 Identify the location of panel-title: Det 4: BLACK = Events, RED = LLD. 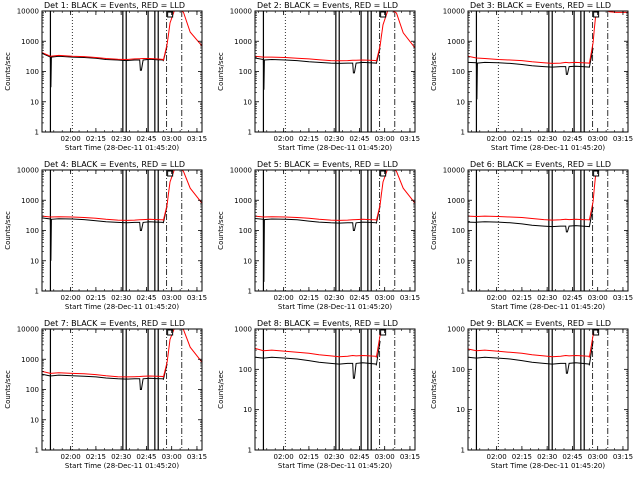
(114, 164).